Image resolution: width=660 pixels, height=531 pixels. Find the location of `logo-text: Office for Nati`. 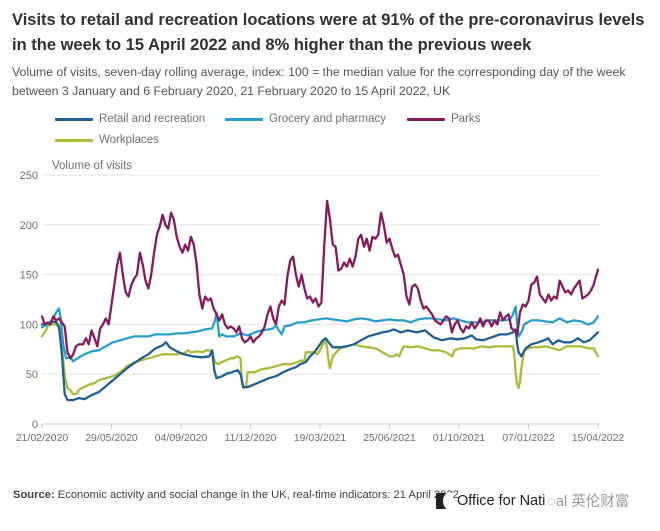

logo-text: Office for Nati is located at coordinates (501, 500).